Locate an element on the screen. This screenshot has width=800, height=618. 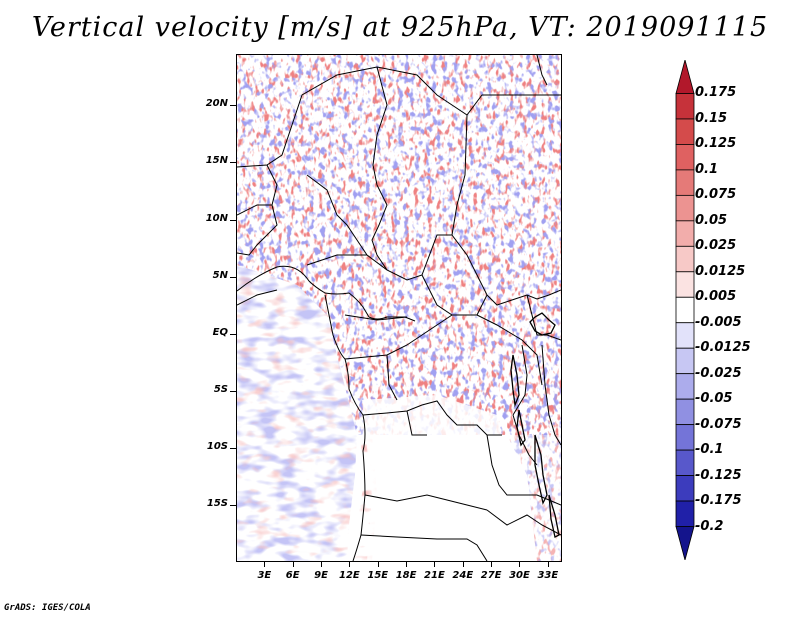
lakes is located at coordinates (535, 425).